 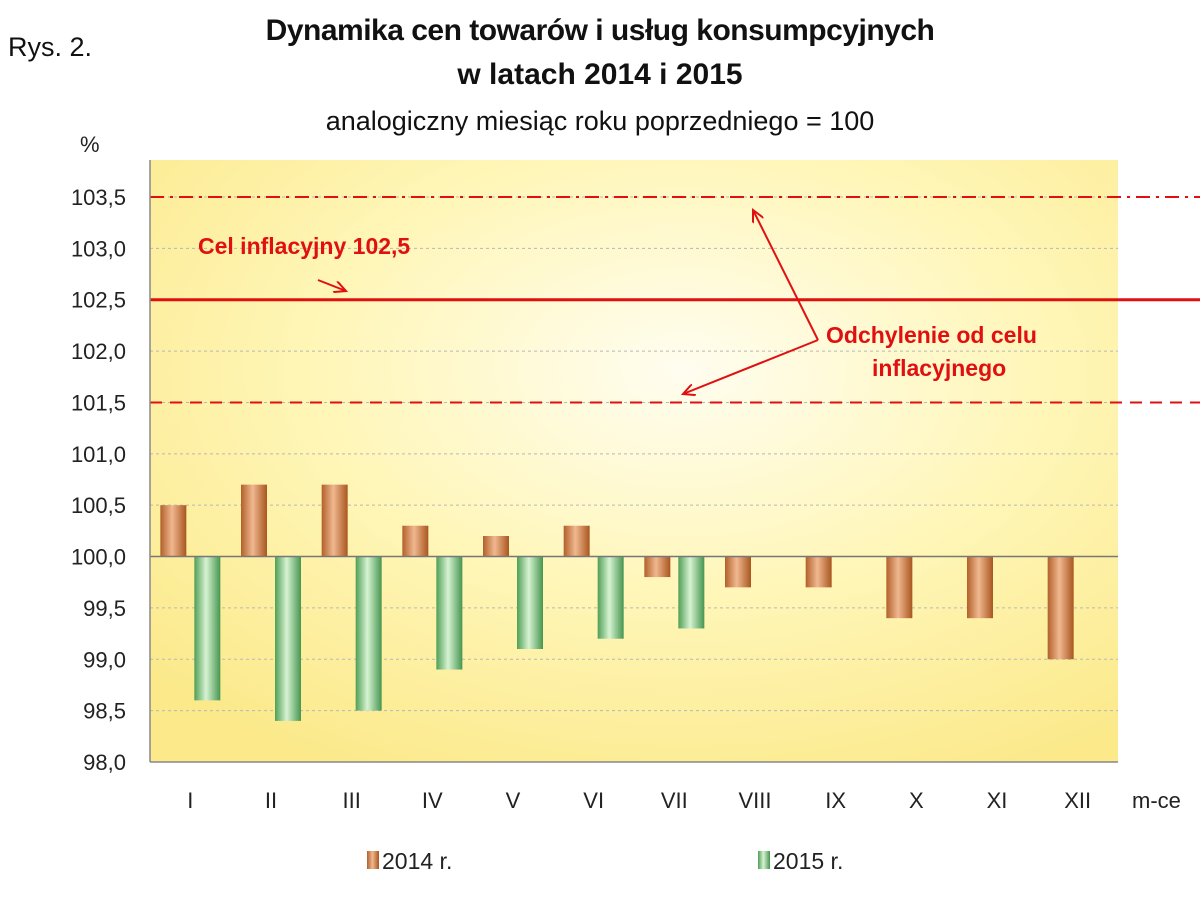 What do you see at coordinates (288, 638) in the screenshot?
I see `bar-2015r-II` at bounding box center [288, 638].